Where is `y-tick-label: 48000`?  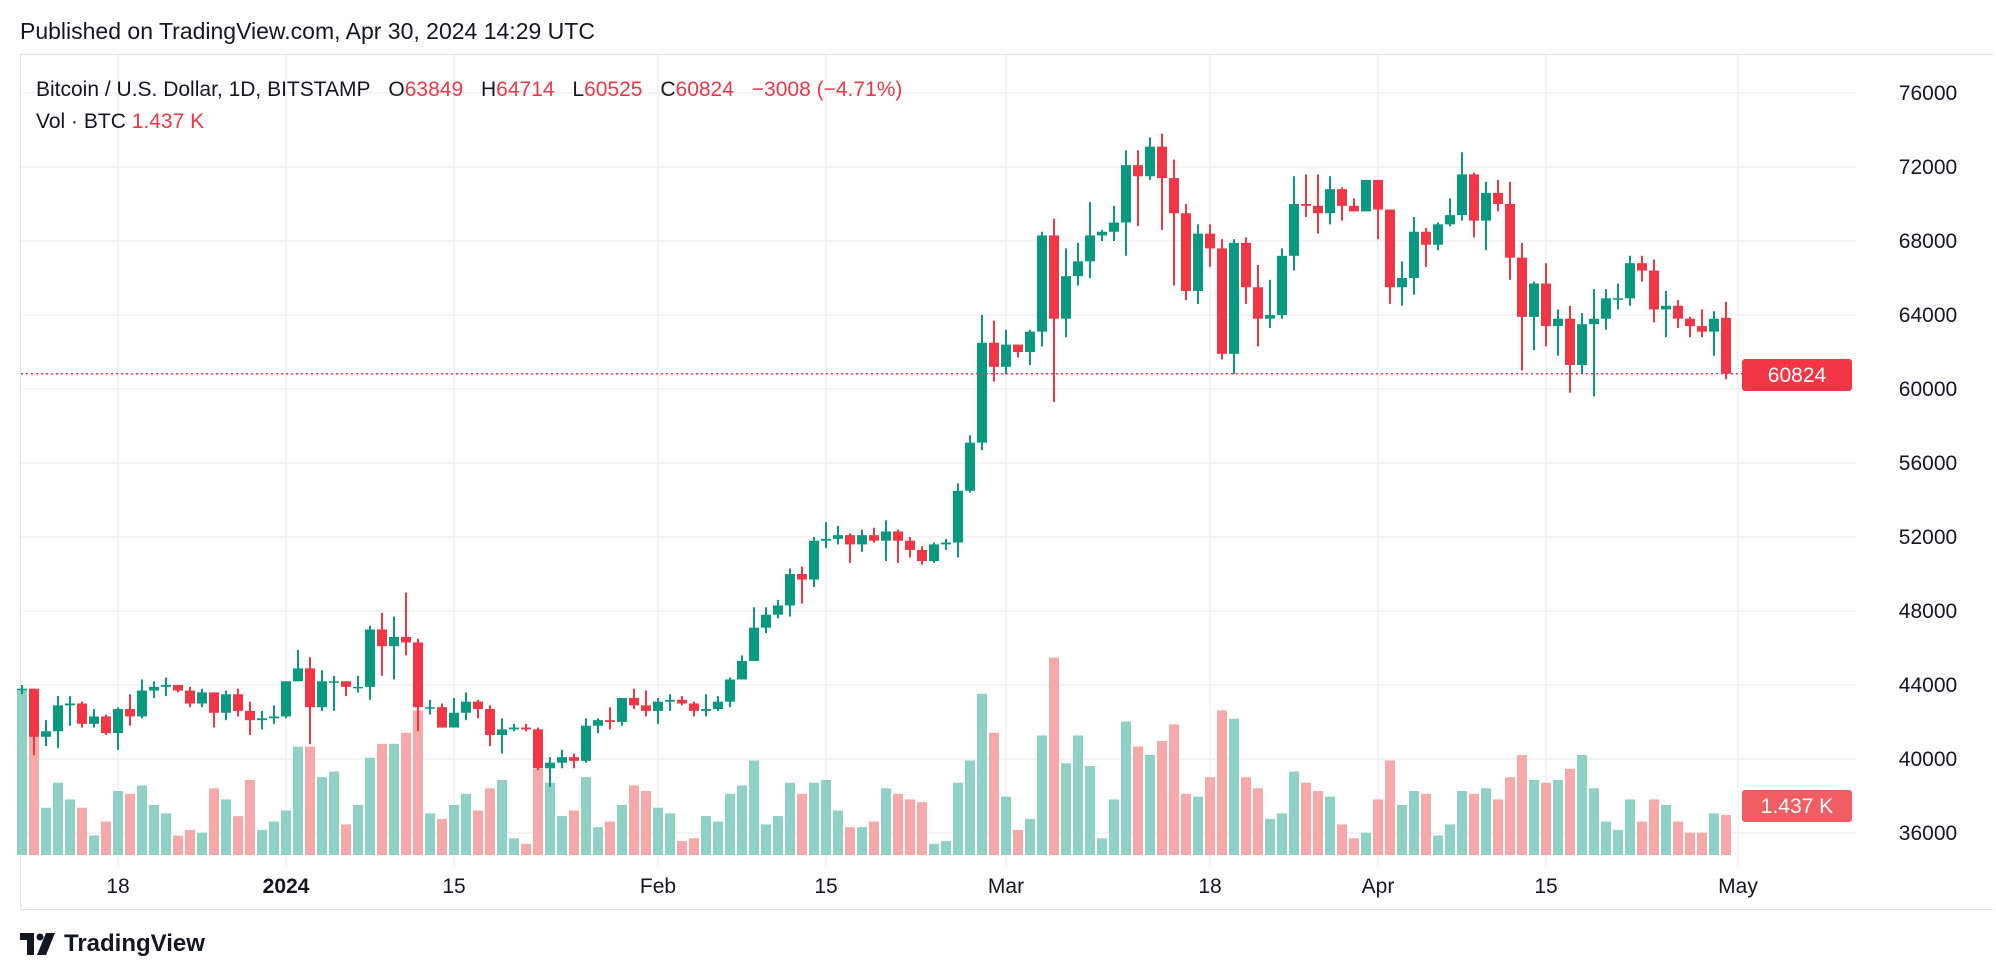
y-tick-label: 48000 is located at coordinates (1928, 611).